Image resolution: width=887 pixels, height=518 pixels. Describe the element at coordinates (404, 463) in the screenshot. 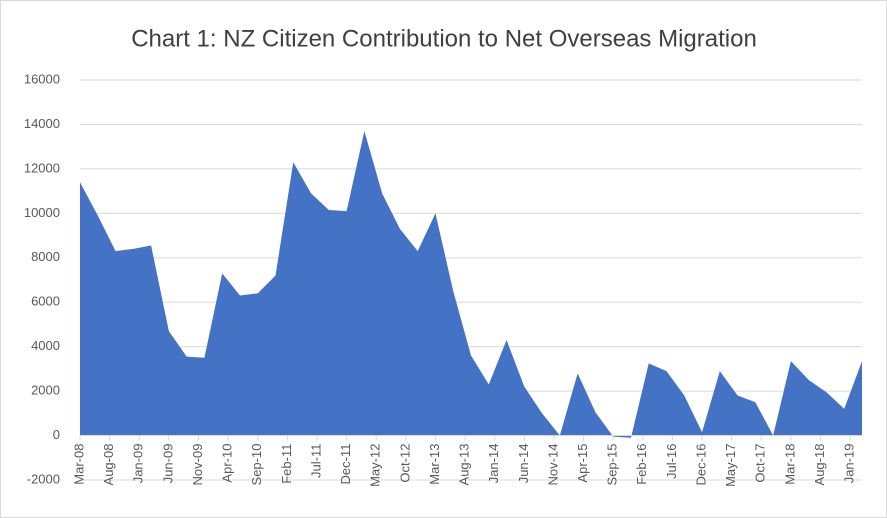

I see `x-tick-label: Oct-12` at that location.